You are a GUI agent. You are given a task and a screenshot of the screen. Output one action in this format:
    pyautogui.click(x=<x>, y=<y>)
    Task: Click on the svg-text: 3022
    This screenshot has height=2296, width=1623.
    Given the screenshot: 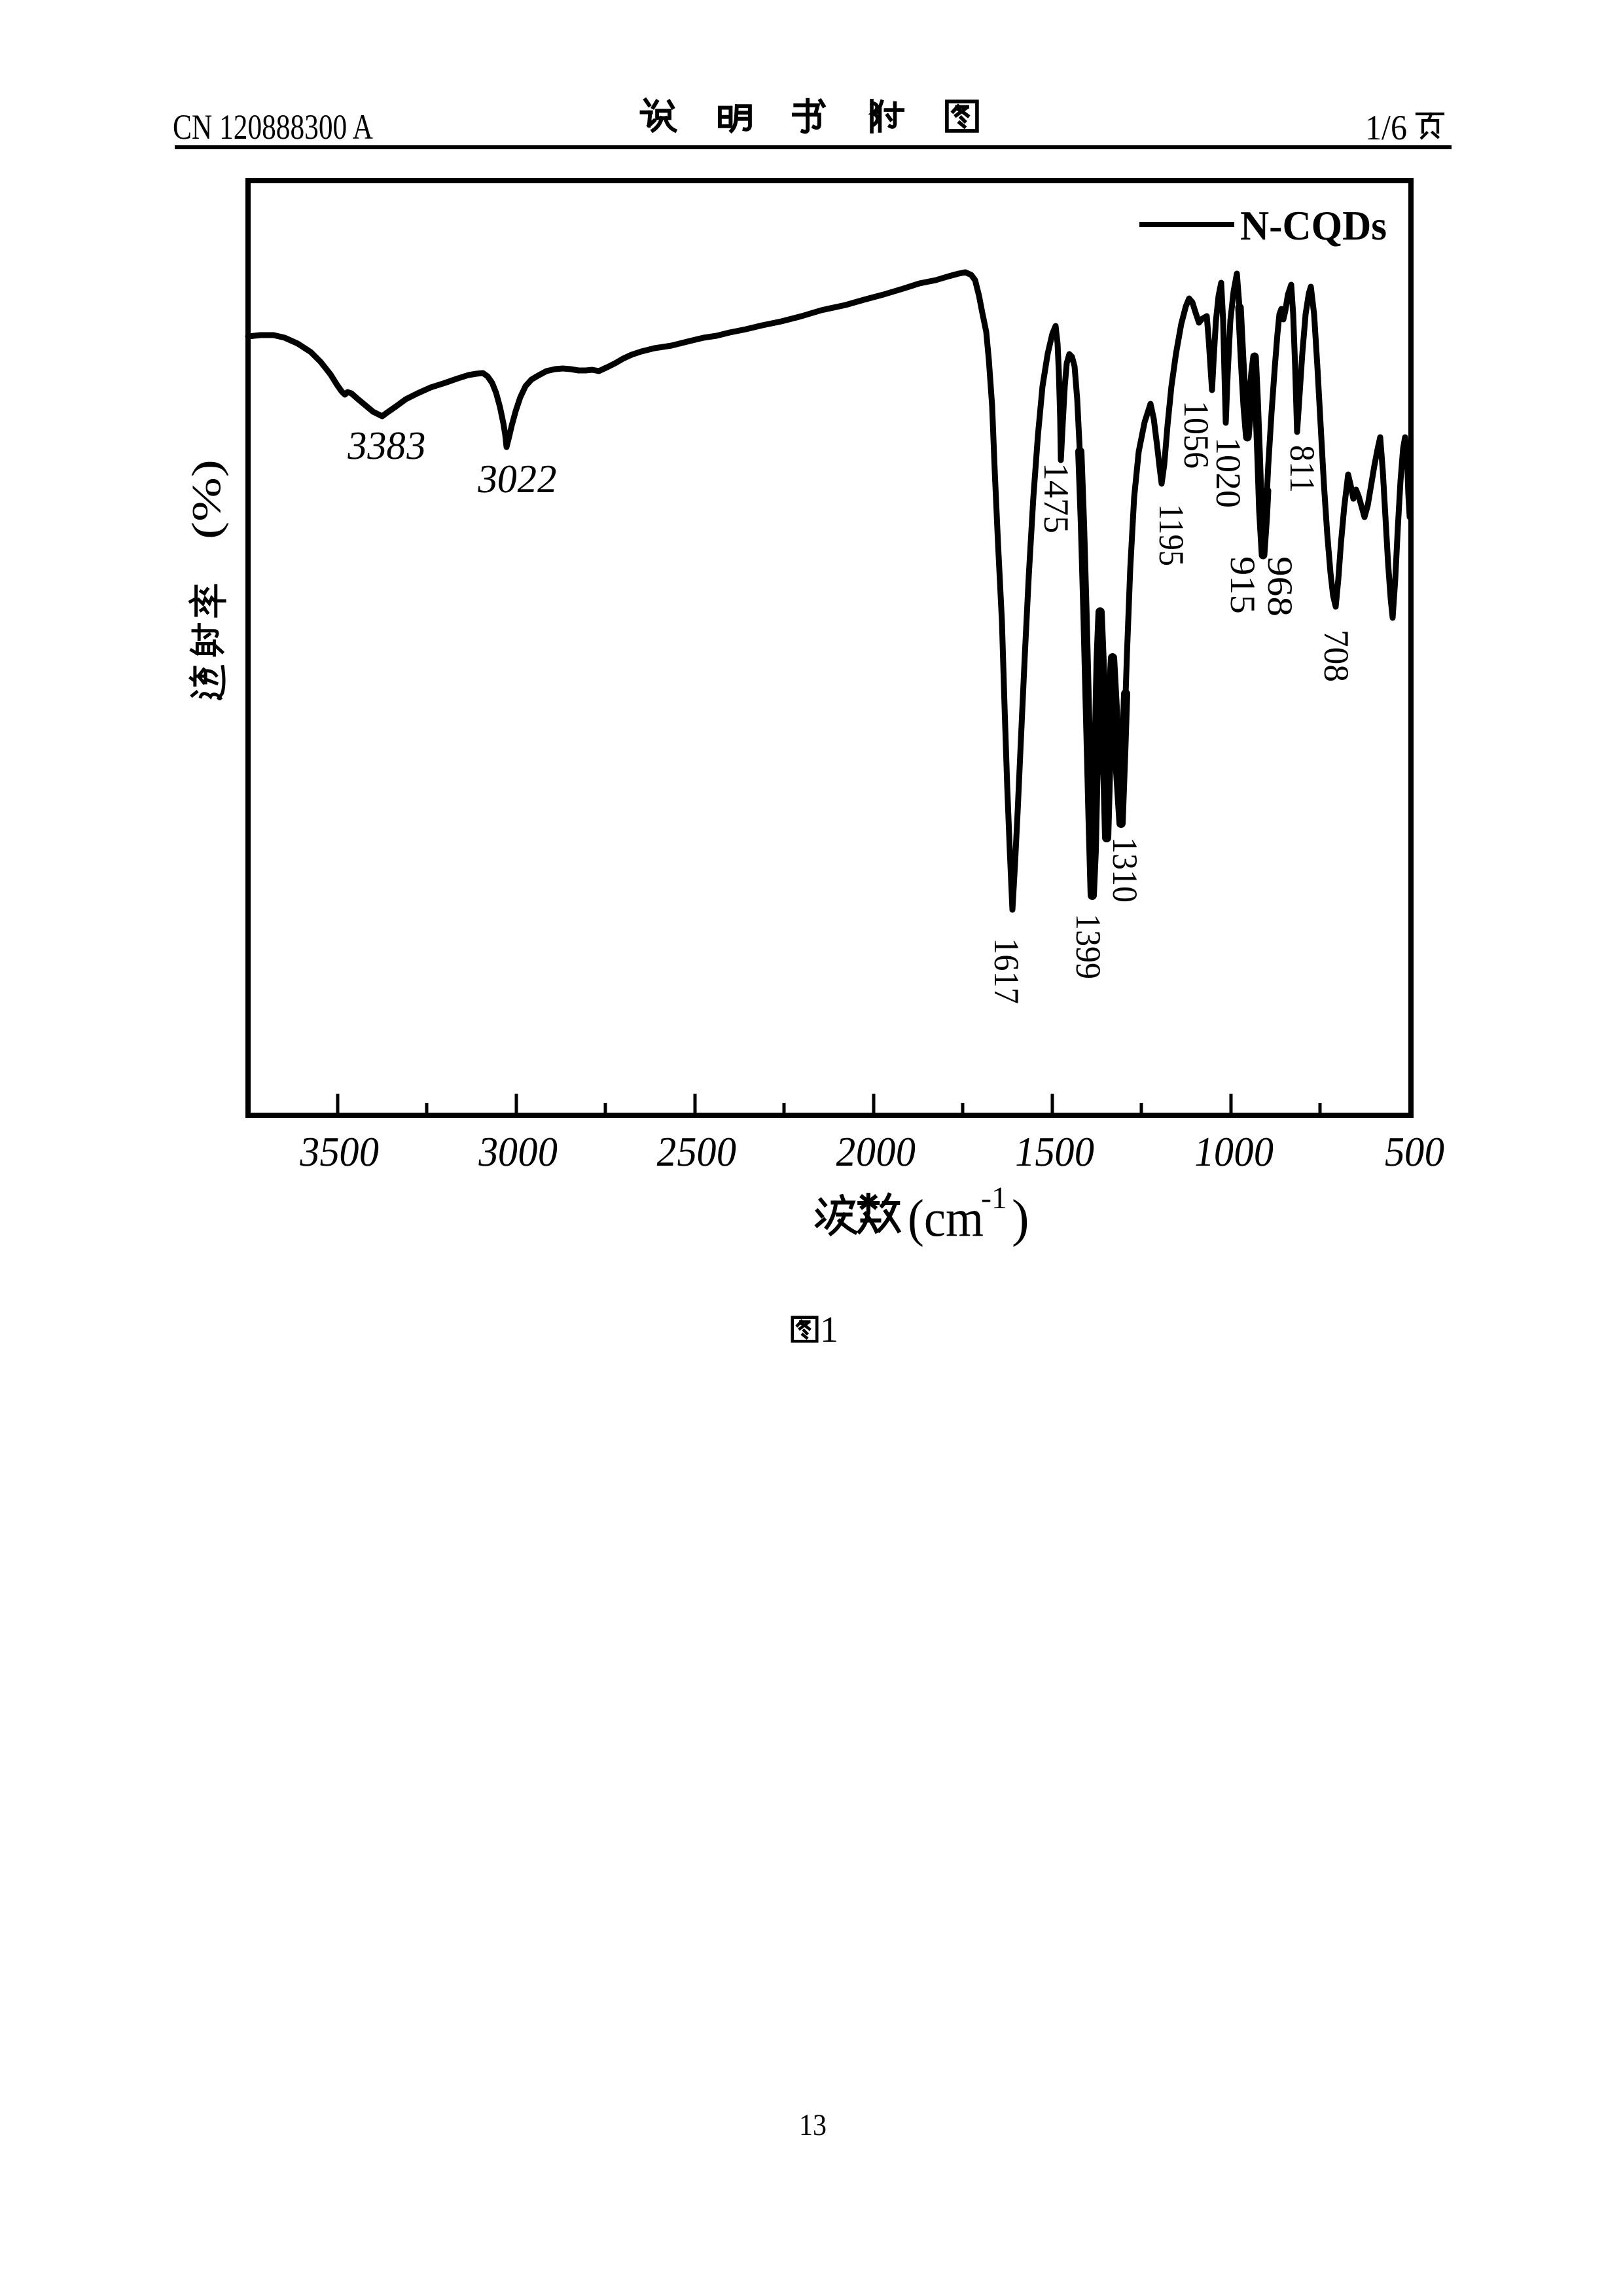 What is the action you would take?
    pyautogui.click(x=518, y=479)
    